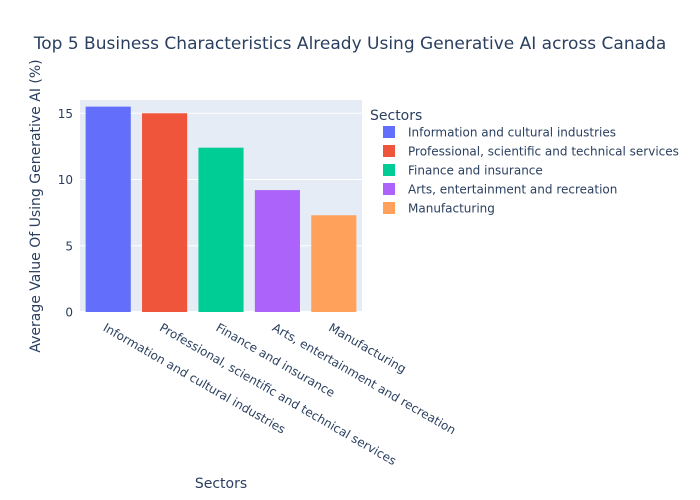 The image size is (700, 500). What do you see at coordinates (69, 313) in the screenshot?
I see `y-tick-label: 0` at bounding box center [69, 313].